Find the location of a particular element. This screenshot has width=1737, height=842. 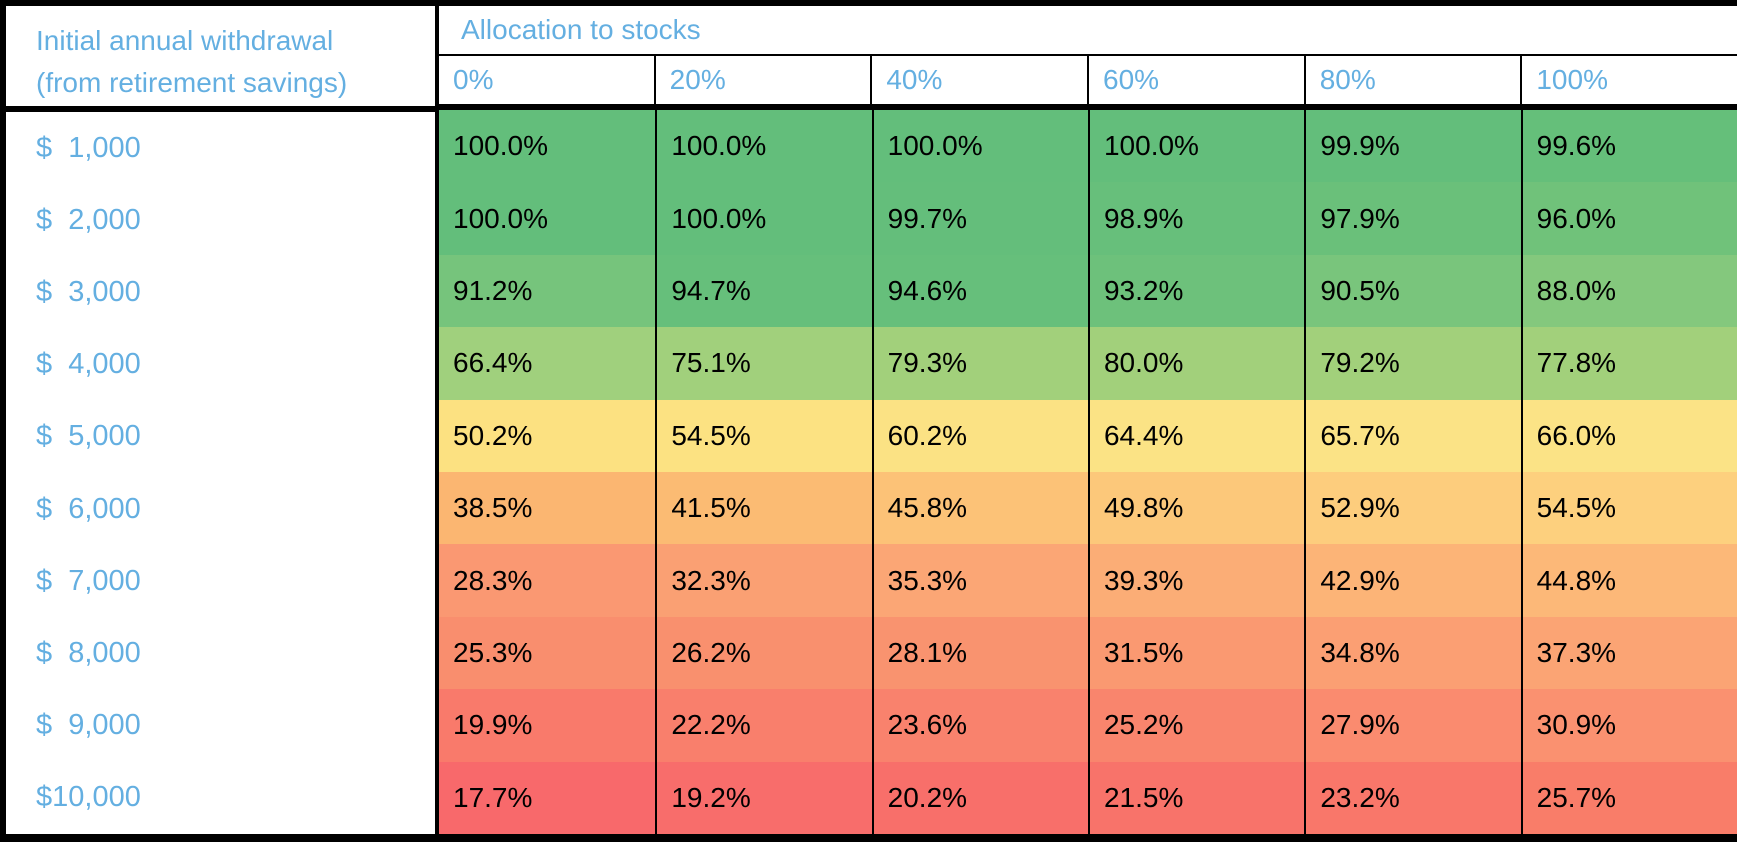

heatmap-cell: 90.5% is located at coordinates (1412, 291).